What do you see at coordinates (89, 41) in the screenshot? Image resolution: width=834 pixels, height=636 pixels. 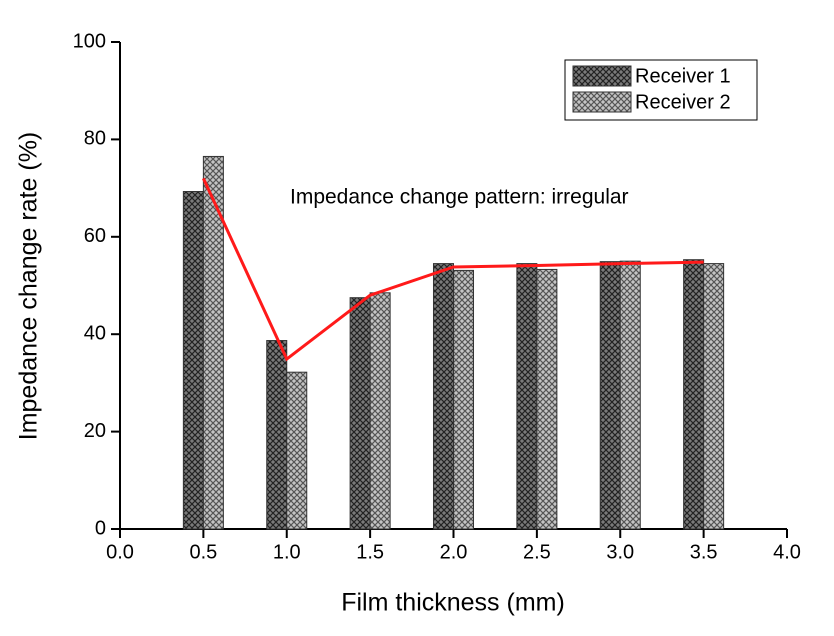 I see `y-tick-label: 100` at bounding box center [89, 41].